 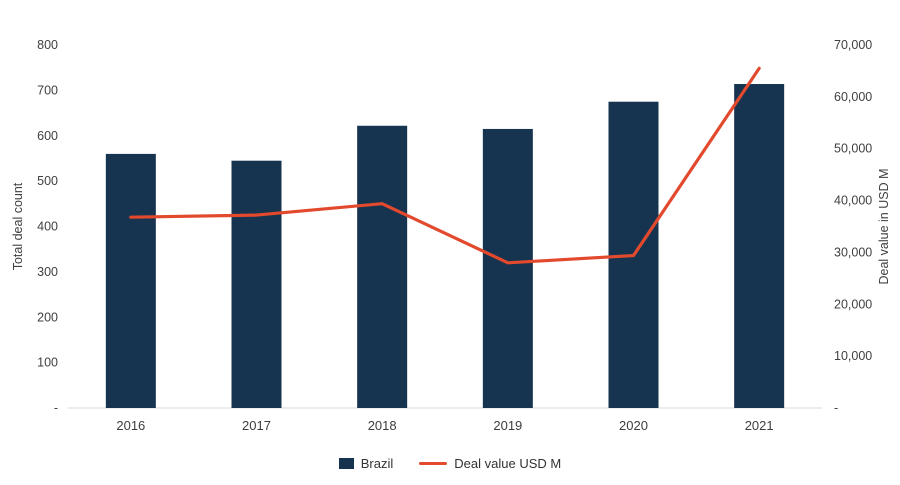 I want to click on chart-legend: Brazil Deal value USD M, so click(x=450, y=463).